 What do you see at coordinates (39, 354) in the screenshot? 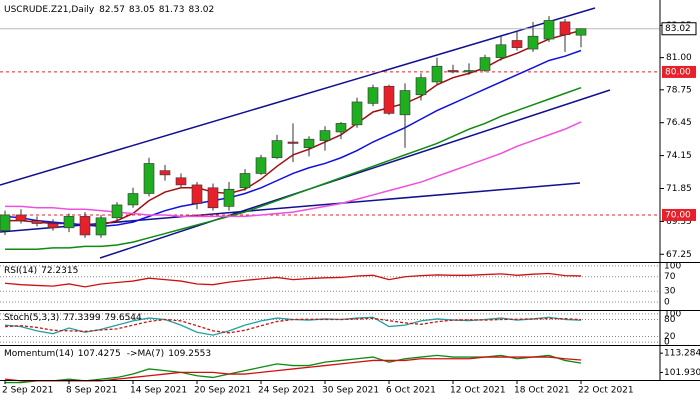
I see `indicator: Momentum(14)` at bounding box center [39, 354].